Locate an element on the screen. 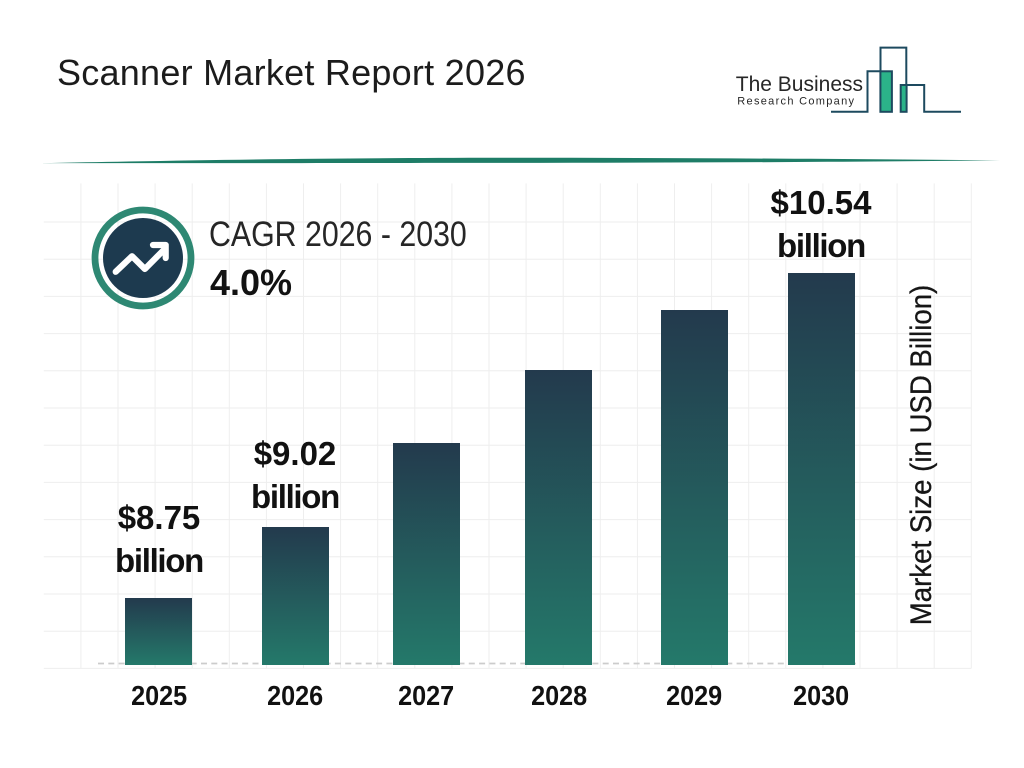 The image size is (1024, 768). svg-text: Research Company is located at coordinates (796, 101).